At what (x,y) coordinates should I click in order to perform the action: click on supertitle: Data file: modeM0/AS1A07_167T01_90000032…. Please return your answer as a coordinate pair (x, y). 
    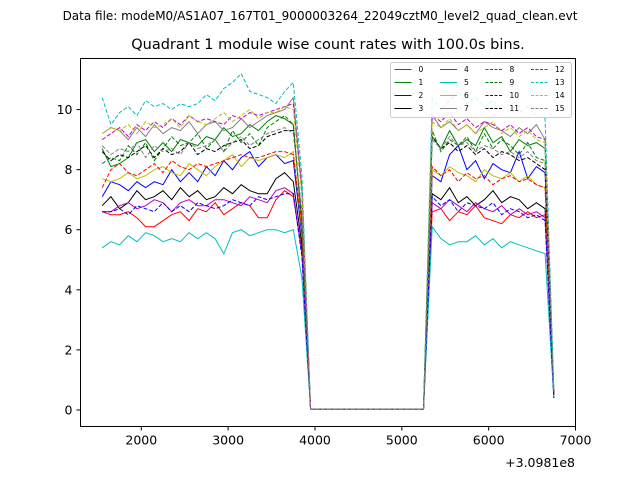
    Looking at the image, I should click on (320, 16).